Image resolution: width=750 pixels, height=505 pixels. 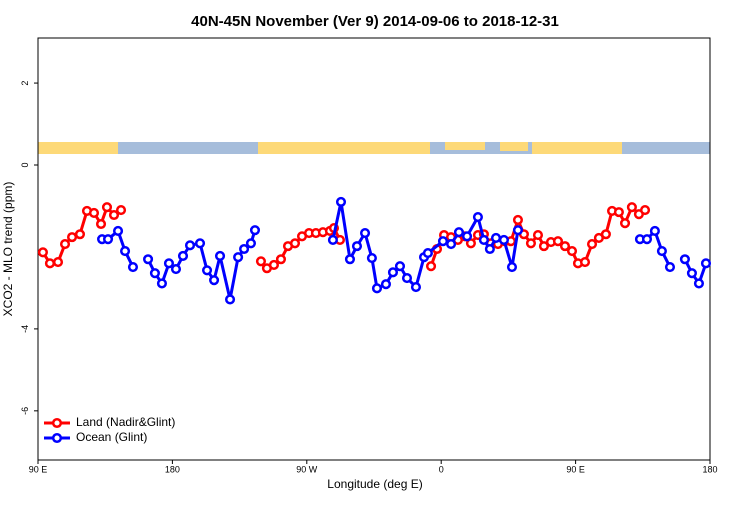 What do you see at coordinates (441, 469) in the screenshot?
I see `x-tick-label: 0` at bounding box center [441, 469].